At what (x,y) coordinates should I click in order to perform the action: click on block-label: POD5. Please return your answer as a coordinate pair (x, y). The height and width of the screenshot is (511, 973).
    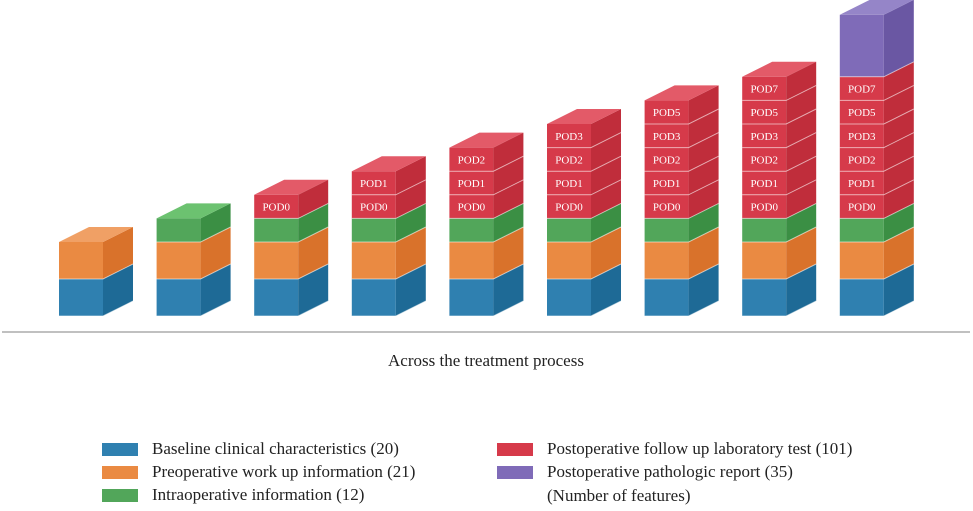
    Looking at the image, I should click on (862, 113).